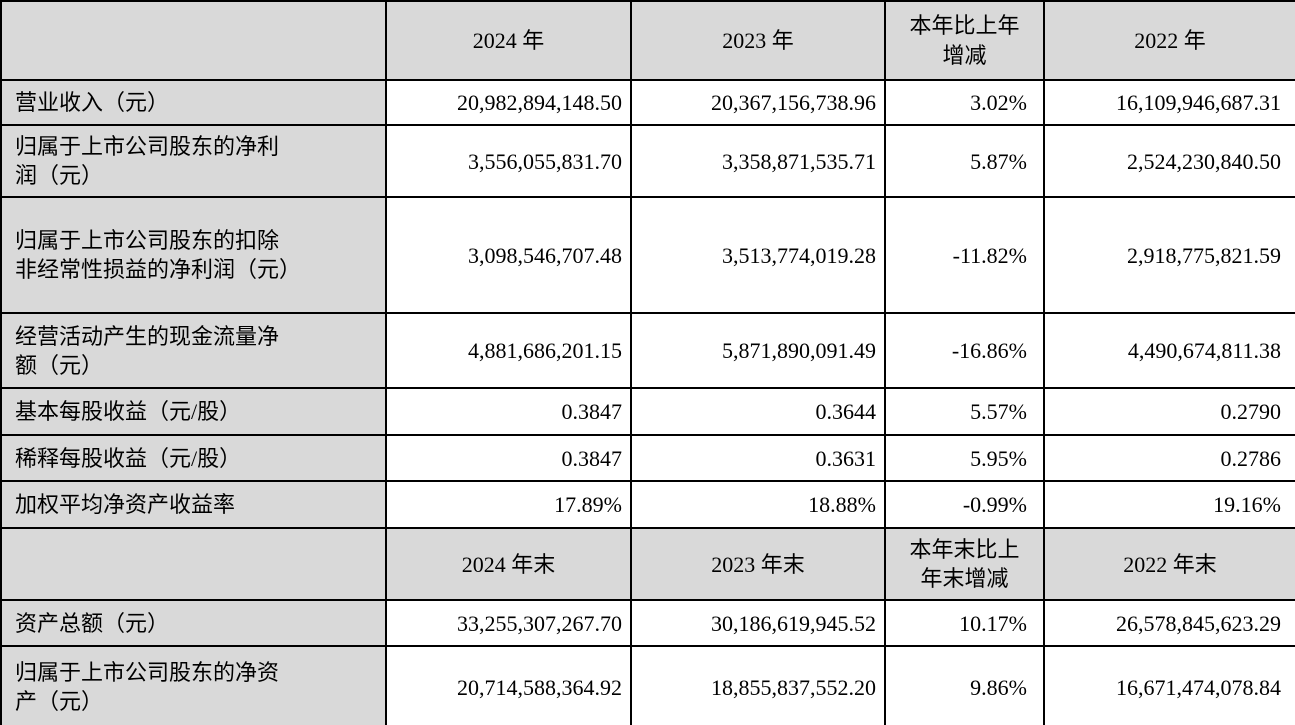 The image size is (1295, 725). Describe the element at coordinates (508, 102) in the screenshot. I see `cell-2024: 20,982,894,148.50` at that location.